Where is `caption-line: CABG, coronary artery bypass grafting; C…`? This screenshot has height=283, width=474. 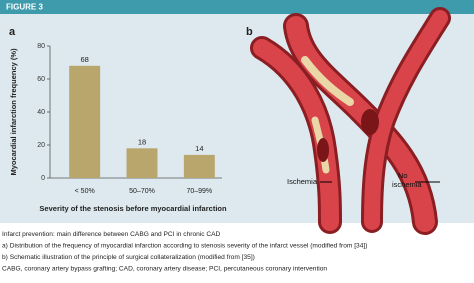
caption-line: CABG, coronary artery bypass grafting; C… is located at coordinates (164, 268).